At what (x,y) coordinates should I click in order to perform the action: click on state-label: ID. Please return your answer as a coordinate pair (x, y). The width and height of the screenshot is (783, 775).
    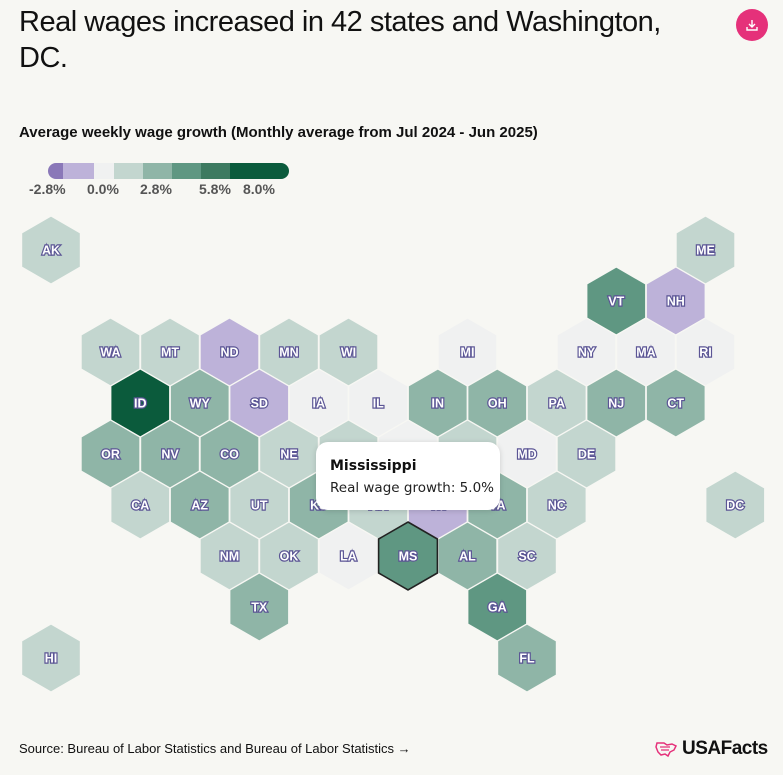
    Looking at the image, I should click on (140, 404).